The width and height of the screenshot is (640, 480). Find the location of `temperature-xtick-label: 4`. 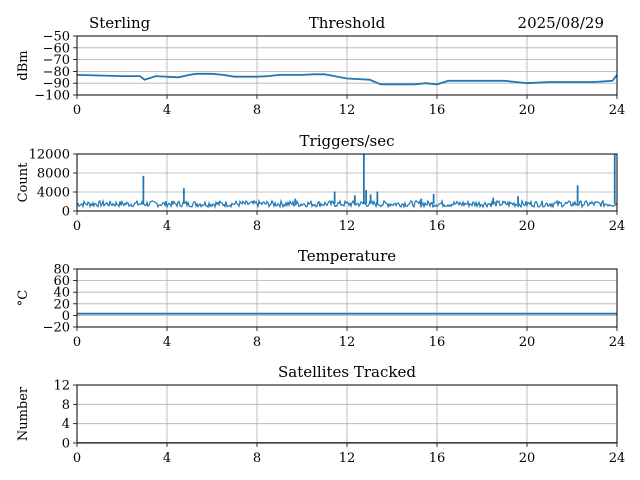

temperature-xtick-label: 4 is located at coordinates (167, 342).